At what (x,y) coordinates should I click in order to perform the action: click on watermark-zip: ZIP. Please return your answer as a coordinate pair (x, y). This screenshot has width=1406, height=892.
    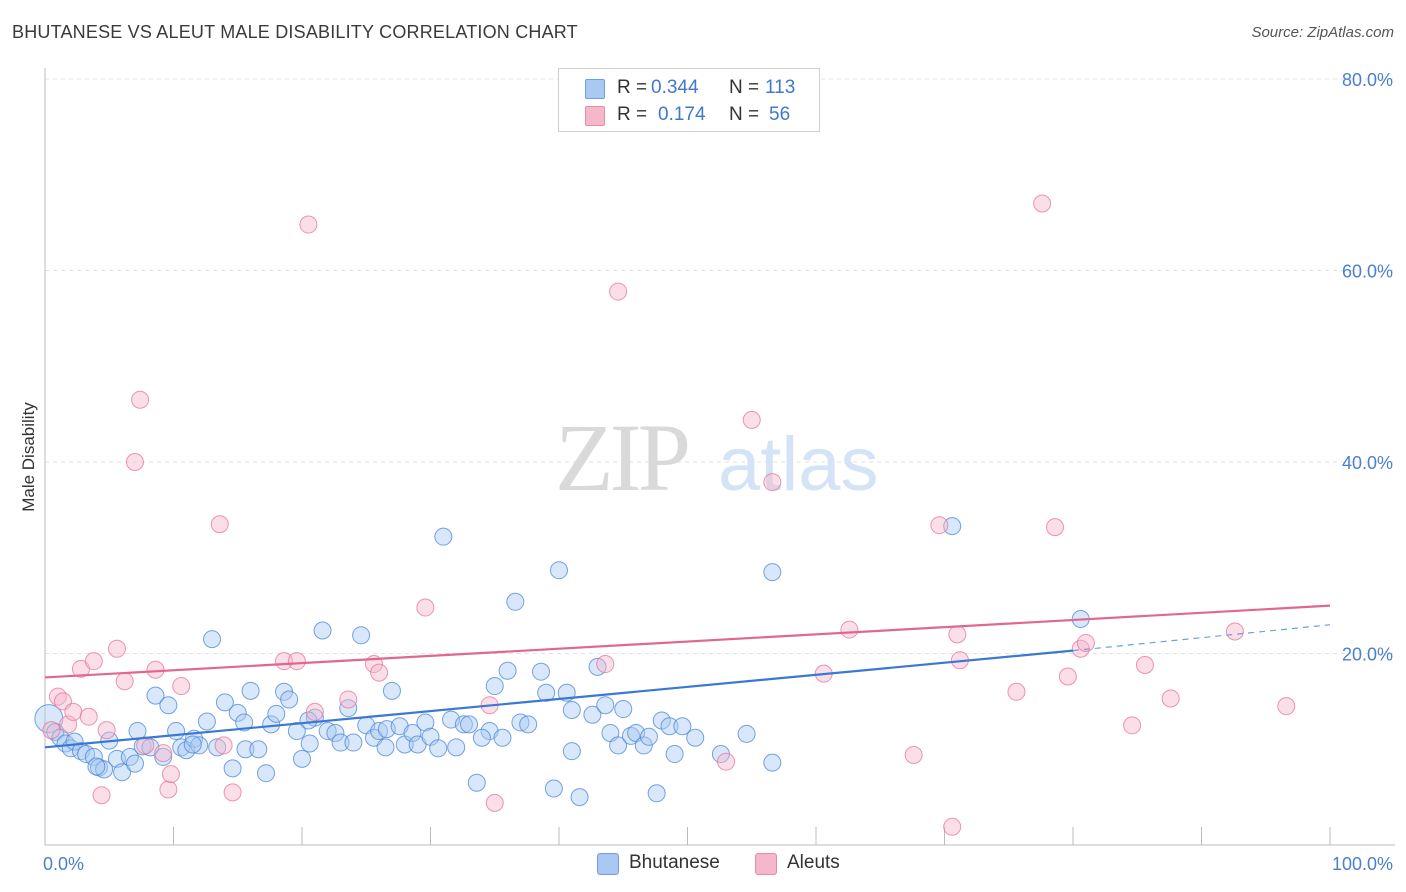
    Looking at the image, I should click on (621, 457).